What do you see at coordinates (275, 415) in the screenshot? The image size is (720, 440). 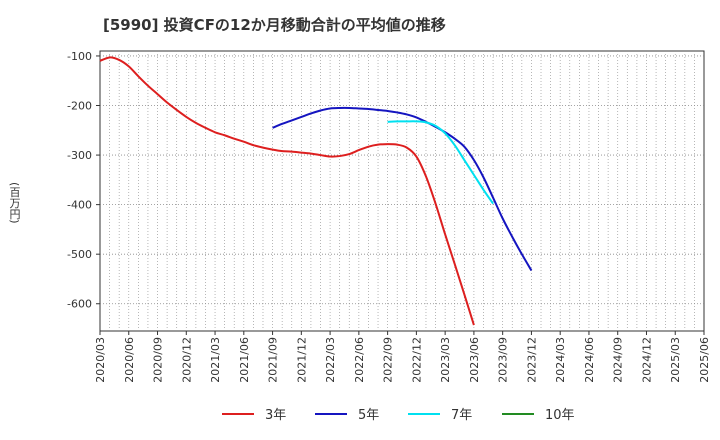 I see `legend-label-1: 3年` at bounding box center [275, 415].